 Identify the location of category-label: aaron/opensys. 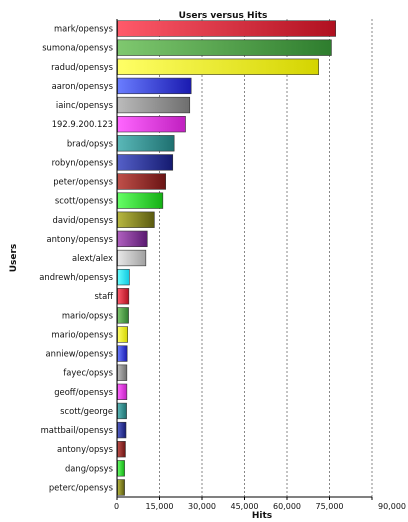
(82, 86).